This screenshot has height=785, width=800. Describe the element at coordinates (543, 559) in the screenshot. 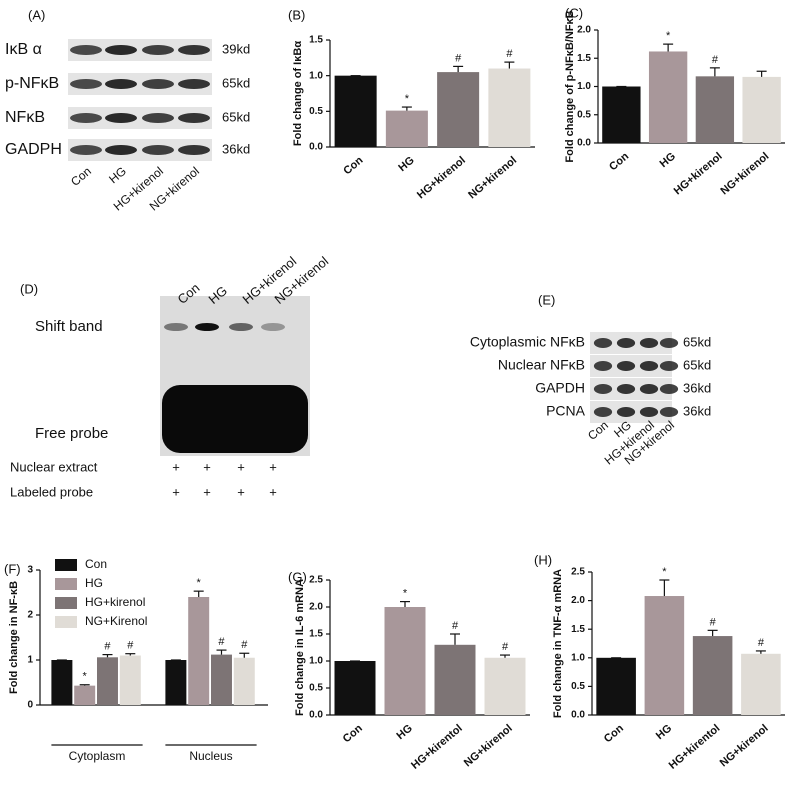

I see `panel-label: (H)` at that location.